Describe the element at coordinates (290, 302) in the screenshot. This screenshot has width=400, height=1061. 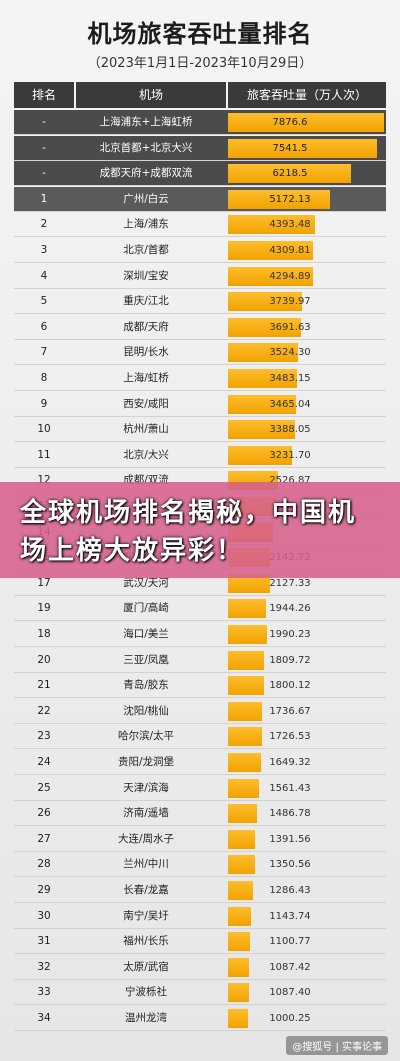
I see `value-label: 3739.97` at that location.